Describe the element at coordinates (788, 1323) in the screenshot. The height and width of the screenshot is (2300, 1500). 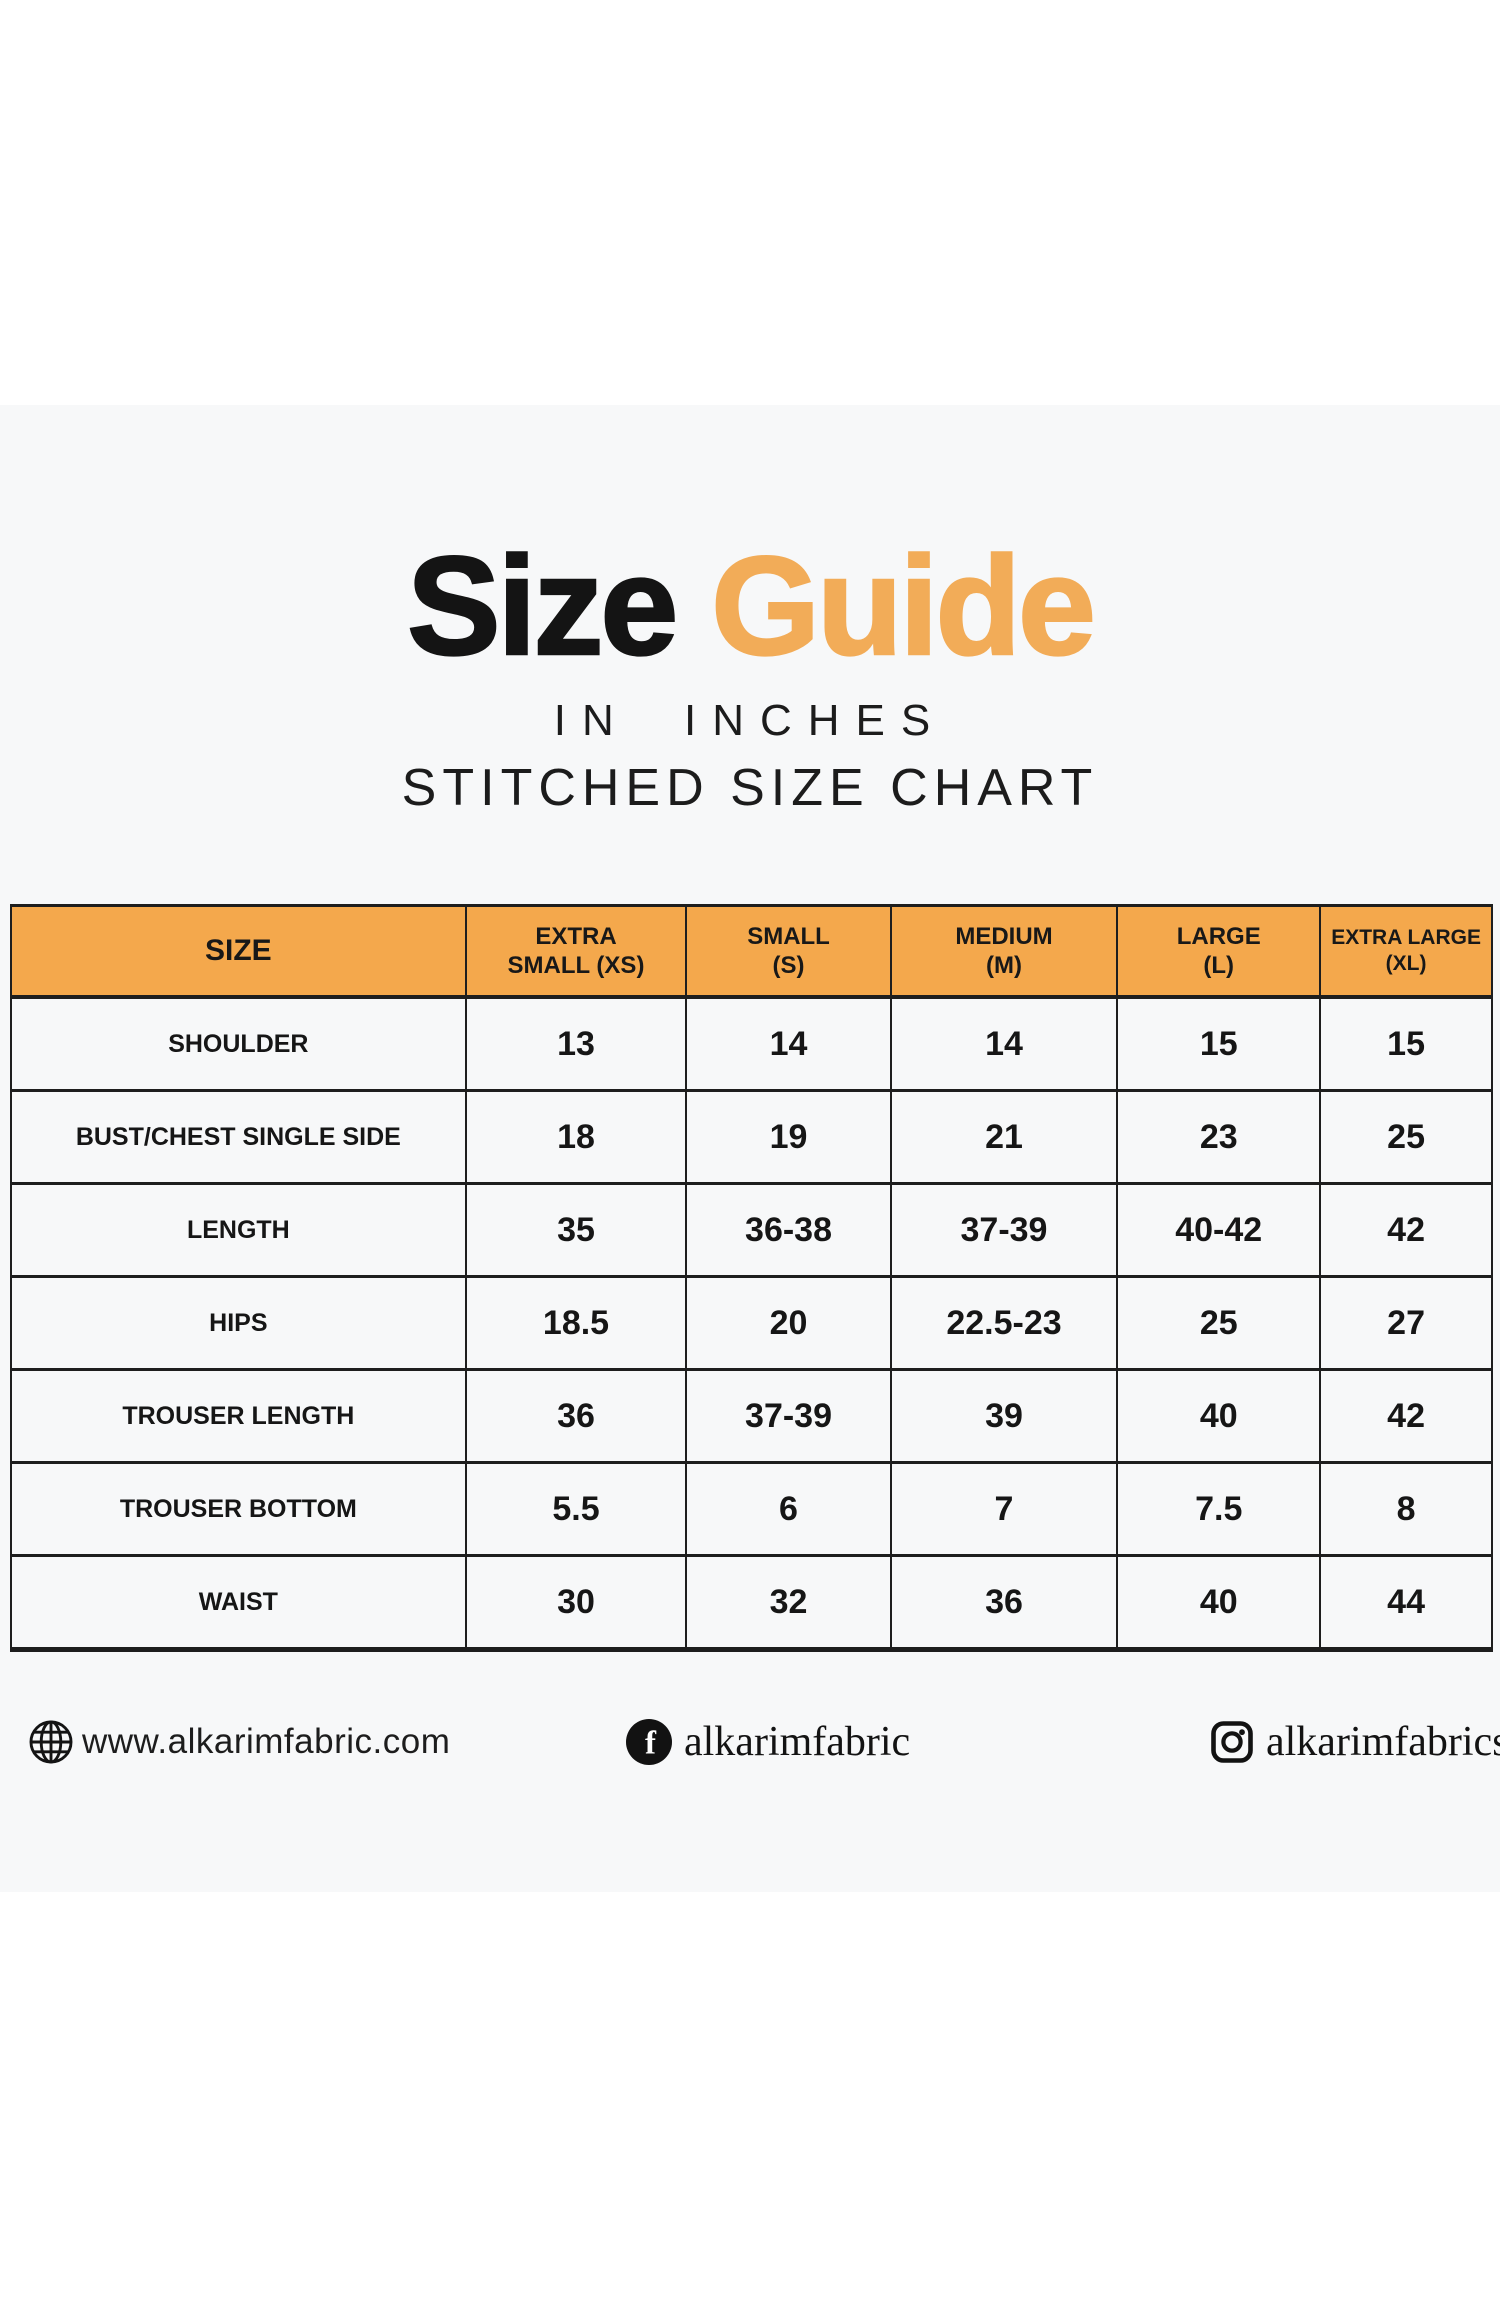
I see `cell-value: 20` at that location.